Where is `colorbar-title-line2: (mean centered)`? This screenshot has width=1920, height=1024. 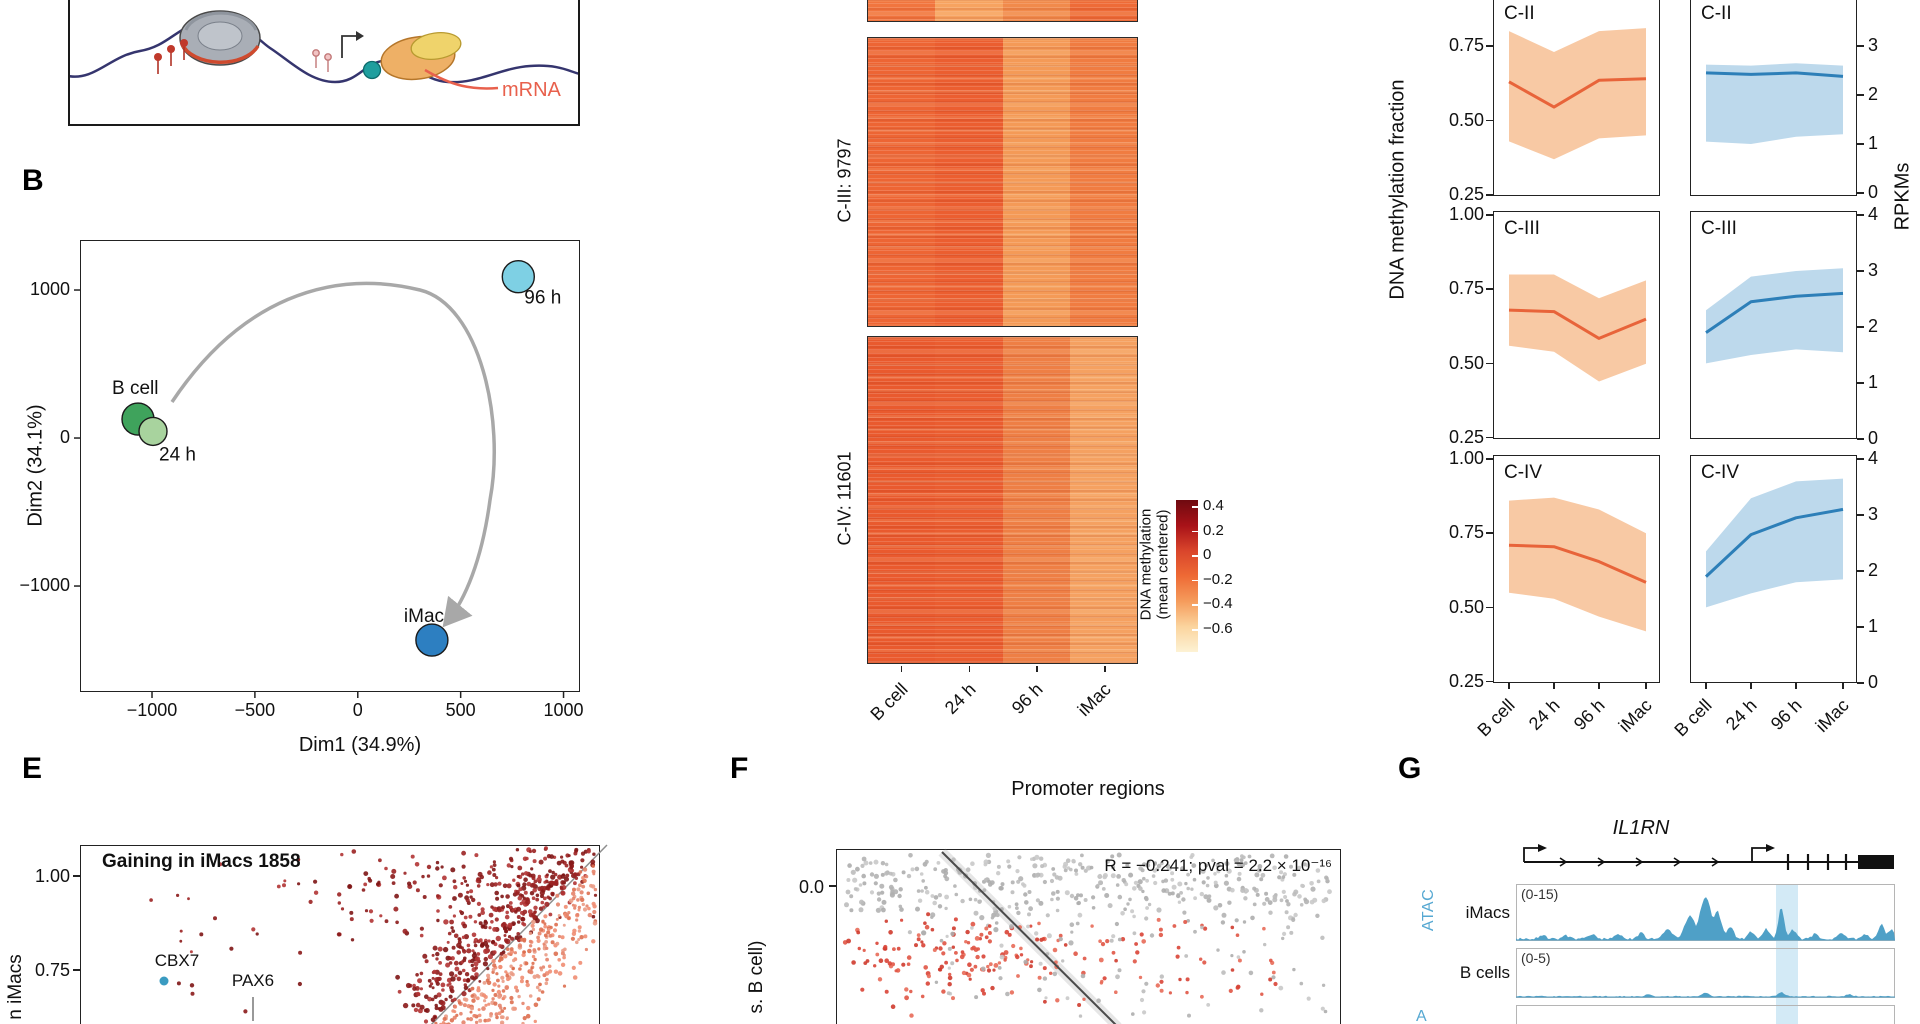 colorbar-title-line2: (mean centered) is located at coordinates (1163, 564).